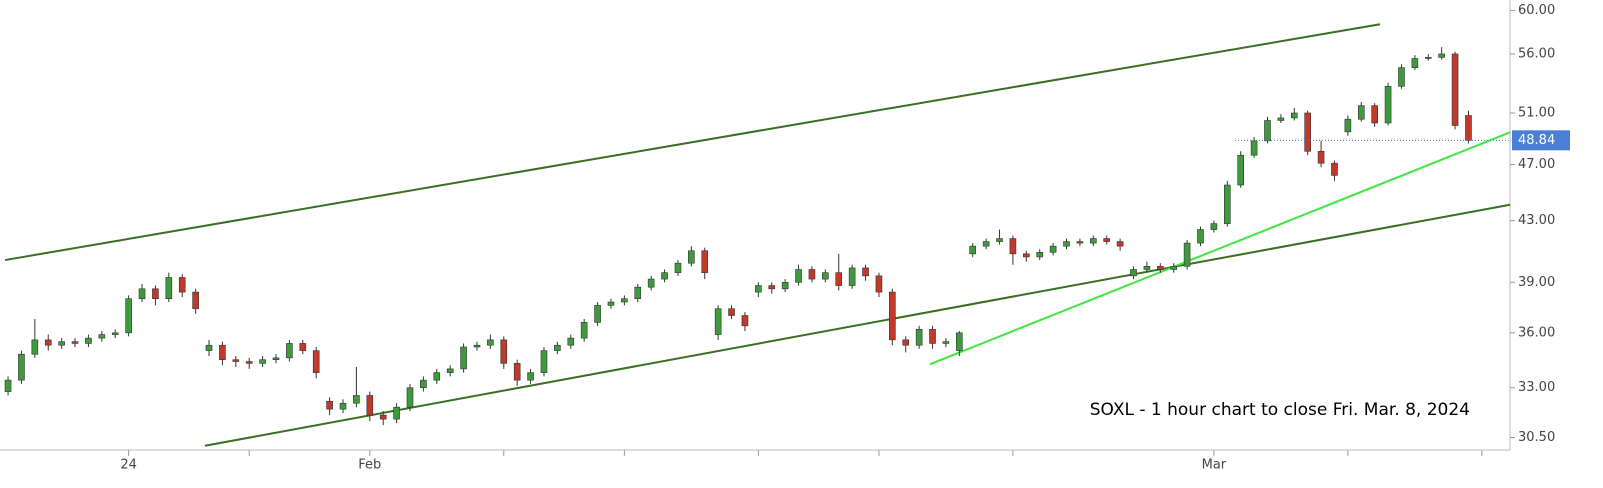  Describe the element at coordinates (1536, 220) in the screenshot. I see `y-tick-label: 43.00` at that location.